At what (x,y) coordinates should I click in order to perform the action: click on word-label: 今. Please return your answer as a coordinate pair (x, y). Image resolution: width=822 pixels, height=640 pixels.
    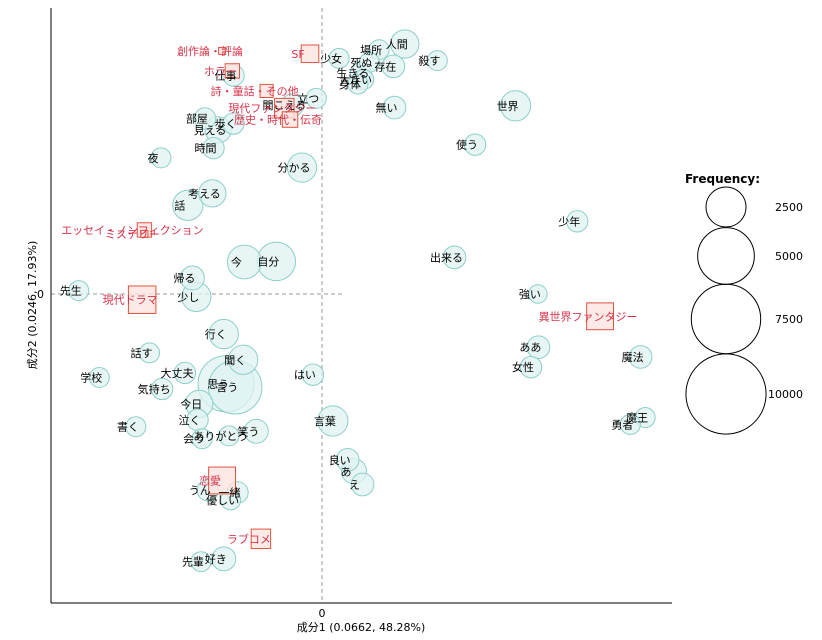
    Looking at the image, I should click on (236, 262).